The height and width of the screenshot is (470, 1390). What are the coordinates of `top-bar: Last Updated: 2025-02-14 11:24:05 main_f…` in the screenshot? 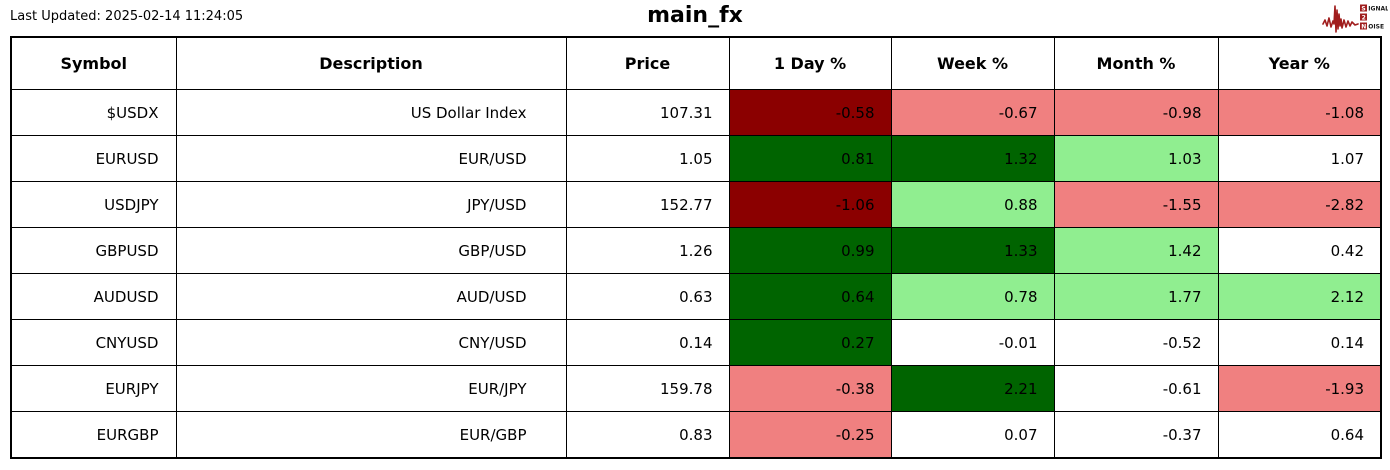 It's located at (695, 18).